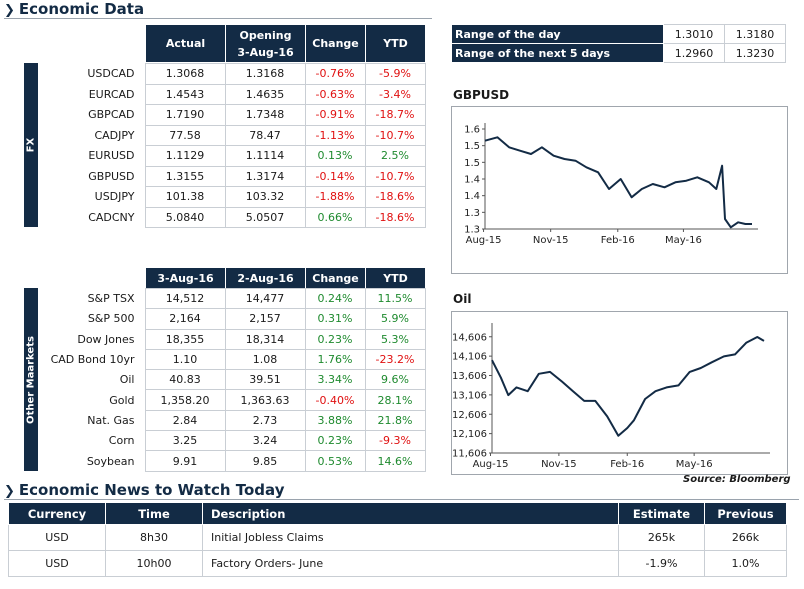  I want to click on y-tick-label: 14,606, so click(469, 337).